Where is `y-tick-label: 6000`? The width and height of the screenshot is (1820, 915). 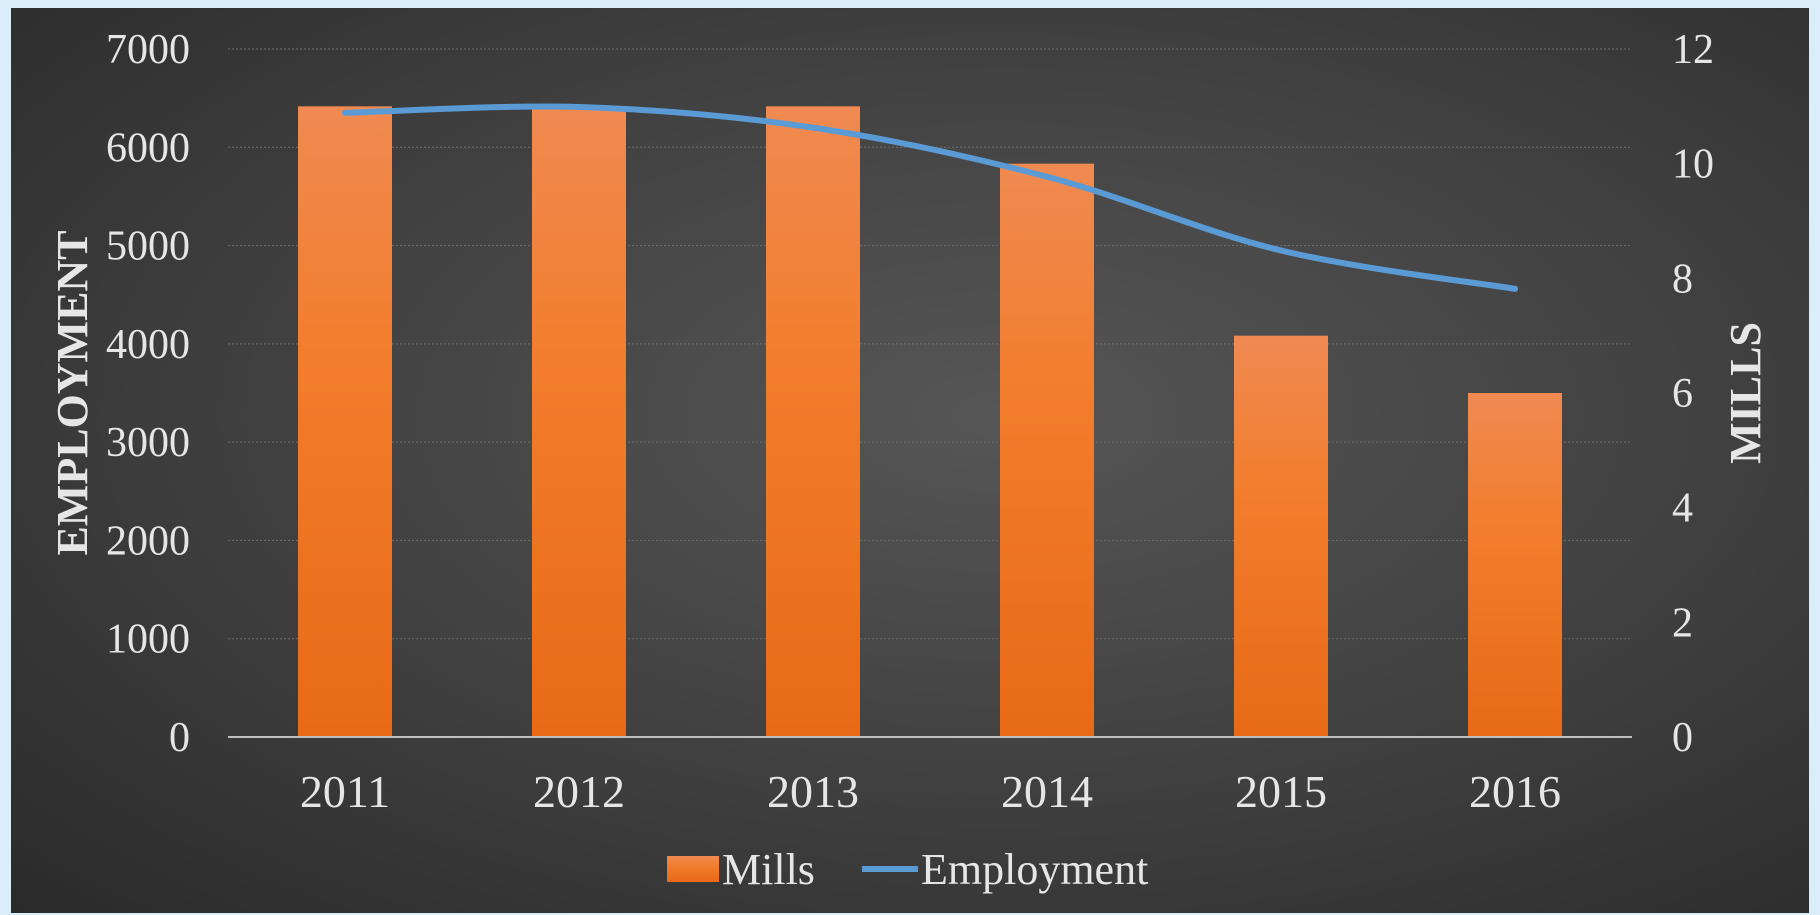 y-tick-label: 6000 is located at coordinates (148, 148).